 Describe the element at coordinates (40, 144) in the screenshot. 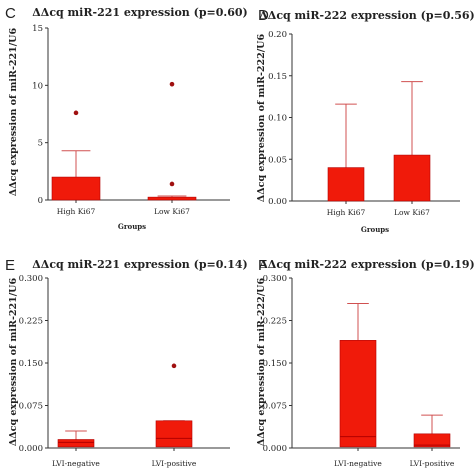

I see `y-tick-label: 5` at that location.